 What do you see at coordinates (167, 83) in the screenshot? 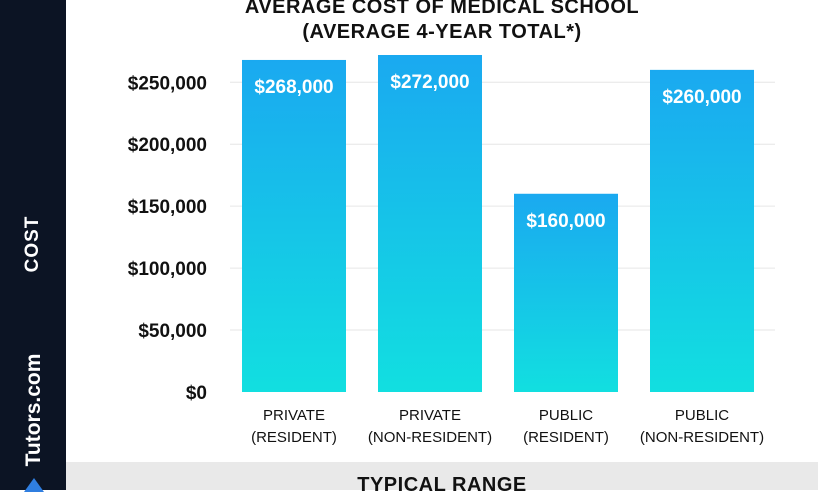
I see `y-tick-label: $250,000` at bounding box center [167, 83].